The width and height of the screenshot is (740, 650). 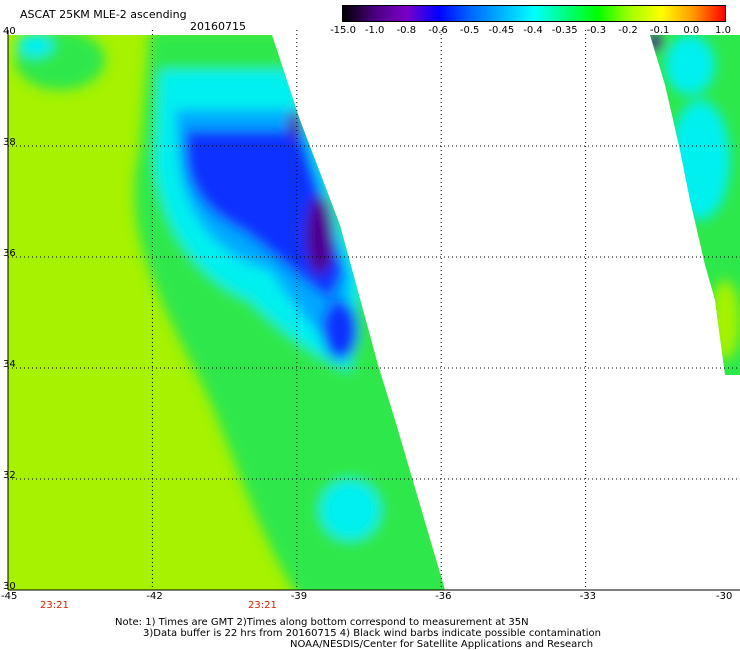 What do you see at coordinates (154, 596) in the screenshot?
I see `longitude-label: -42` at bounding box center [154, 596].